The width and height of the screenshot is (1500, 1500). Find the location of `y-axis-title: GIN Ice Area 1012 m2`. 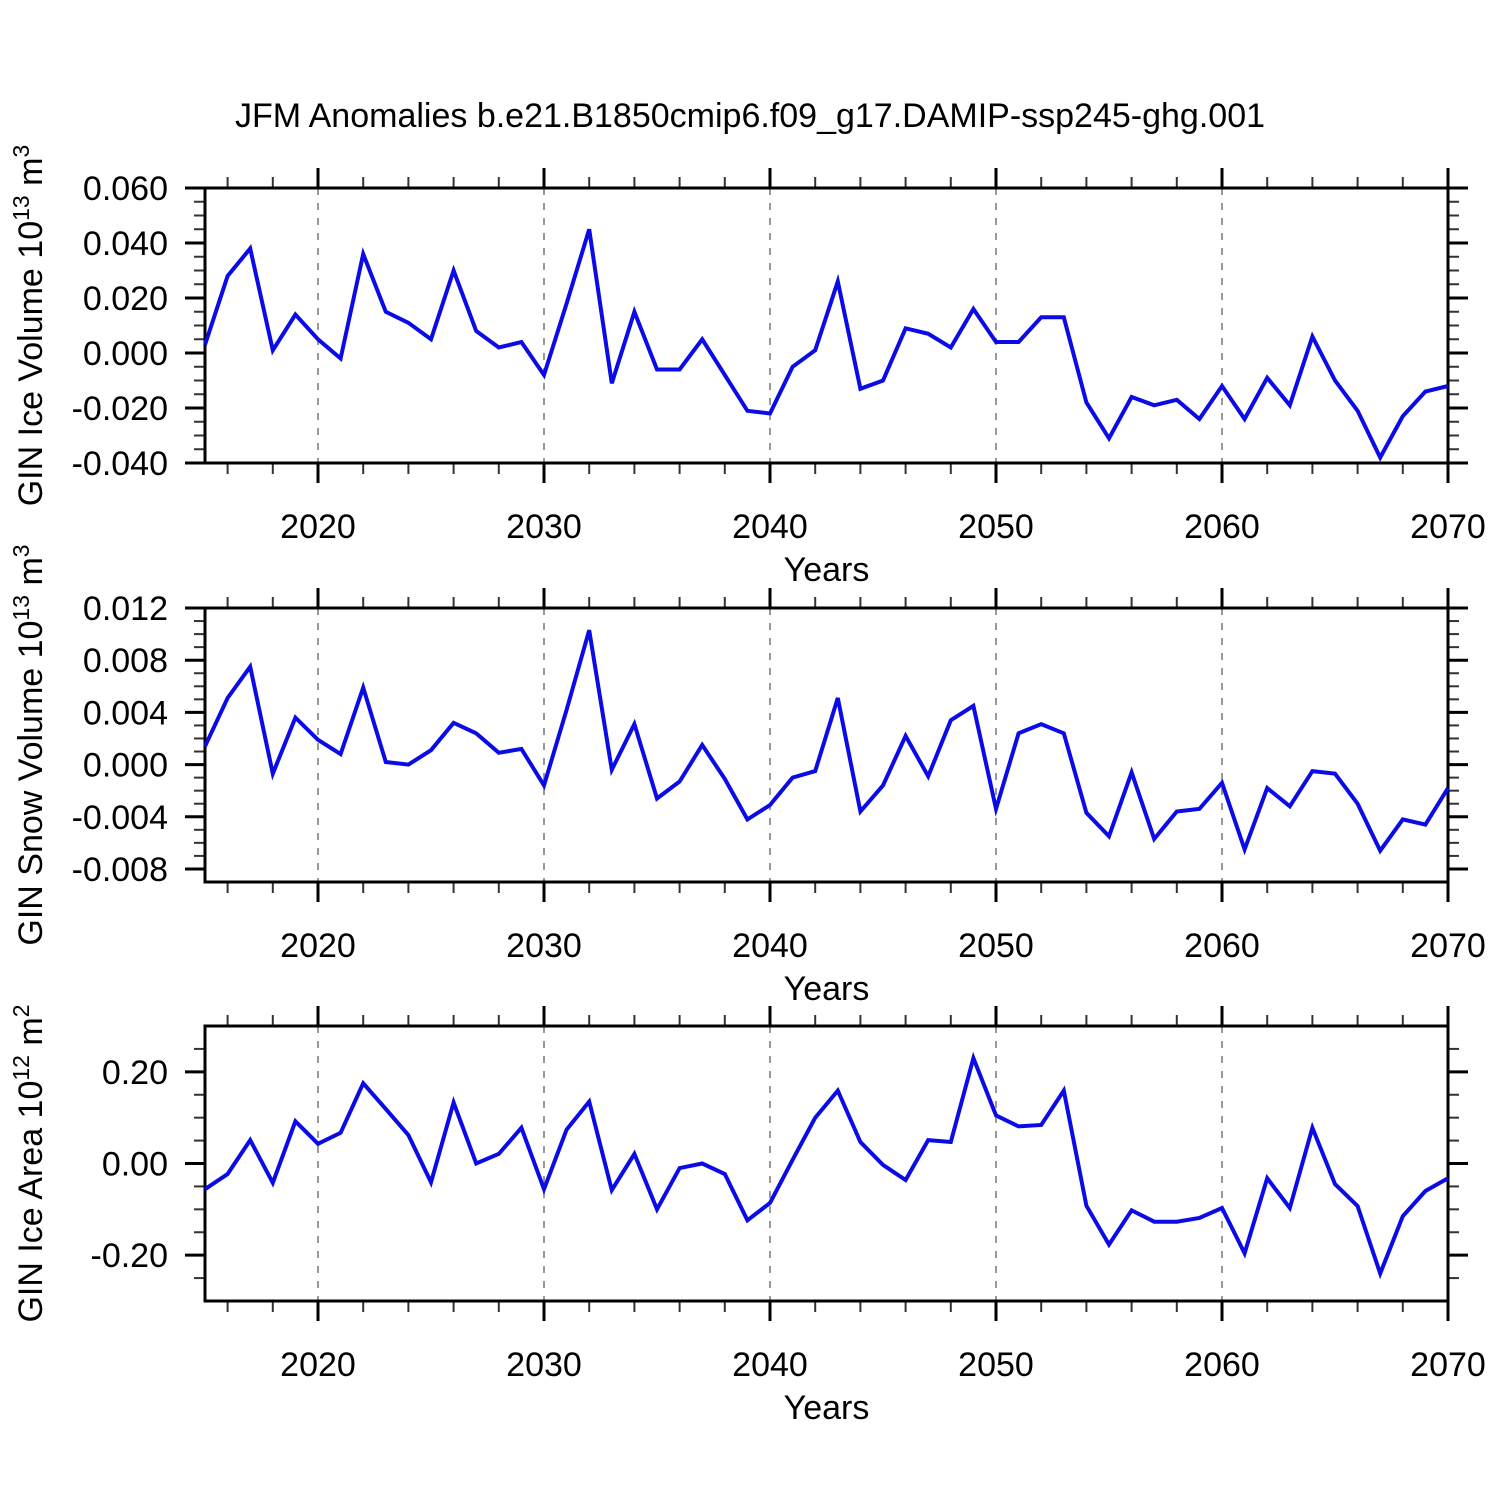

y-axis-title: GIN Ice Area 1012 m2 is located at coordinates (29, 1163).